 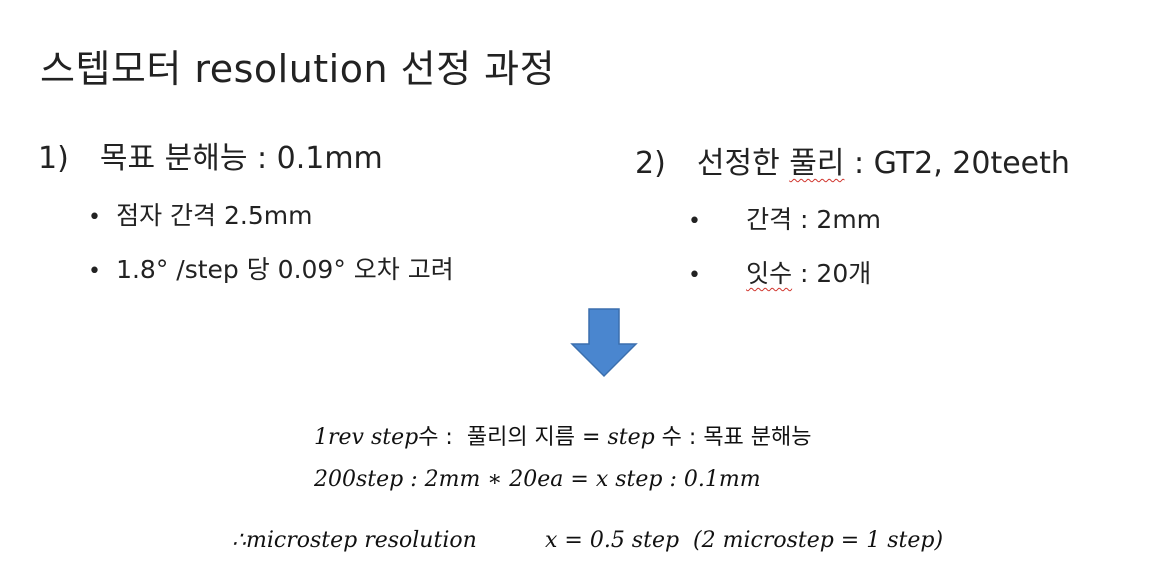 I want to click on left-bullet-2: • 1.8° /step 당 0.09° 오차 고려, so click(x=271, y=268).